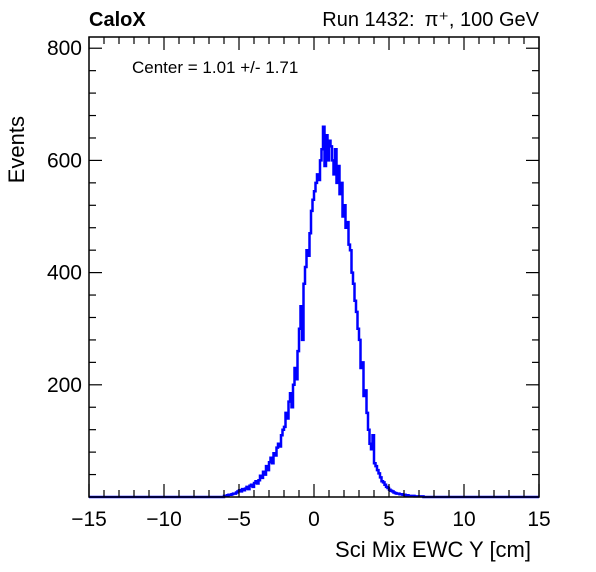  I want to click on stats-box, so click(238, 66).